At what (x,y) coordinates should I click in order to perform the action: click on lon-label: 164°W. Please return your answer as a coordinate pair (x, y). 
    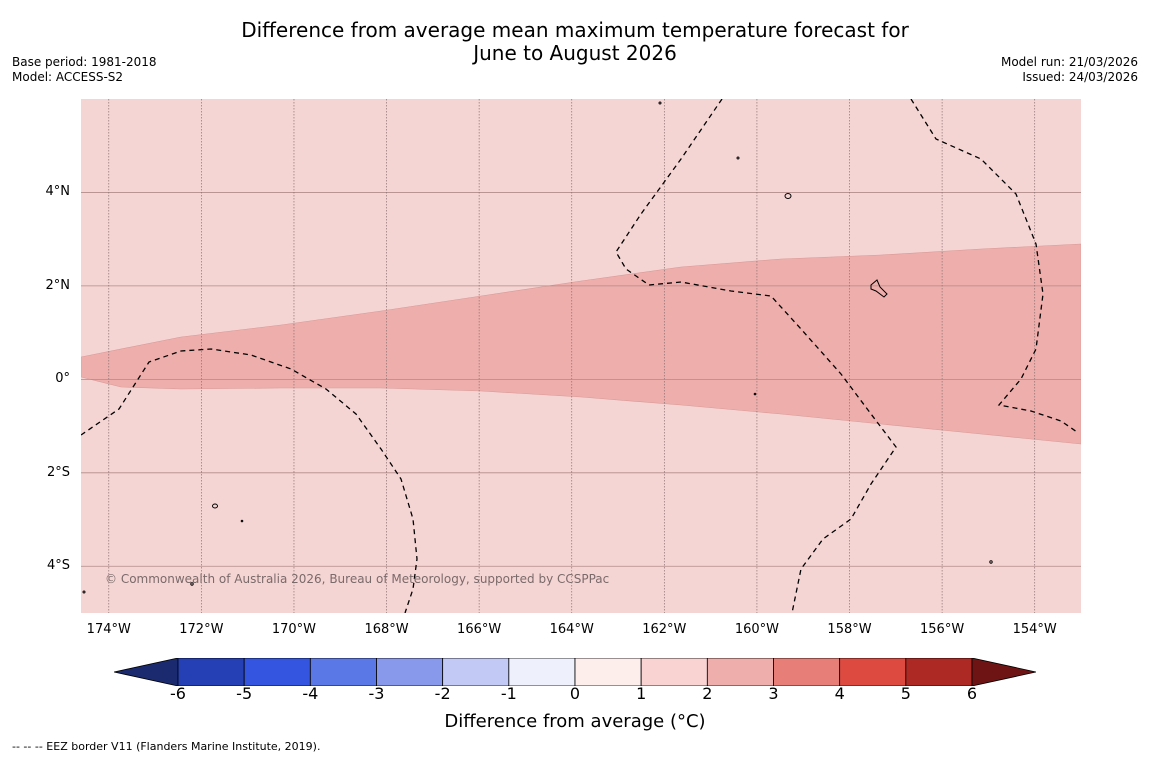
    Looking at the image, I should click on (571, 629).